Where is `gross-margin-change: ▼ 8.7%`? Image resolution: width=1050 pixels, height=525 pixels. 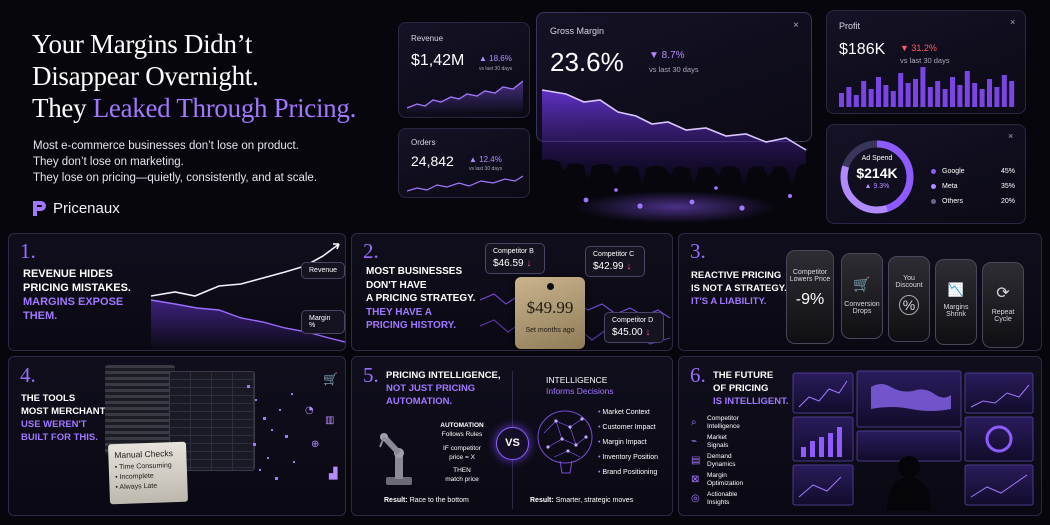
gross-margin-change: ▼ 8.7% is located at coordinates (667, 55).